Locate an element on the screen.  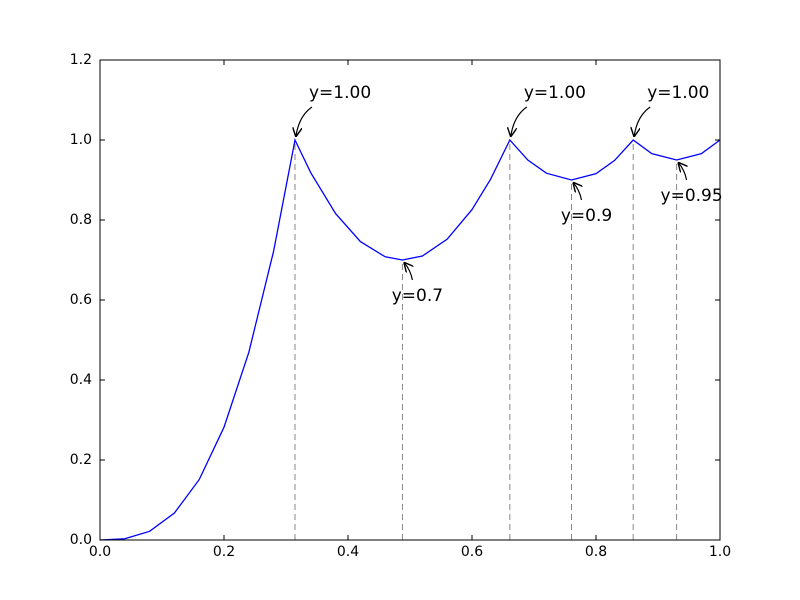
x-tick-label: 0.8 is located at coordinates (596, 552).